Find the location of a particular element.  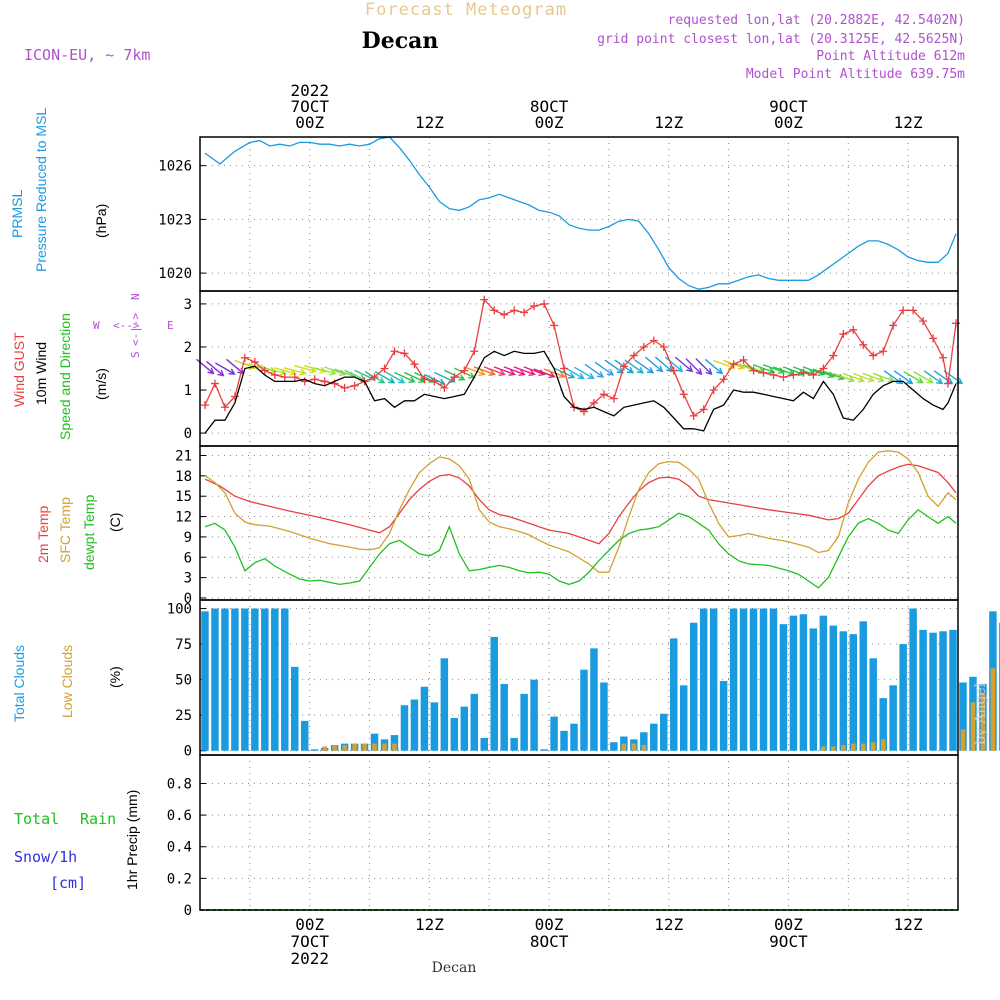

time-label-bottom: 12Z is located at coordinates (429, 924).